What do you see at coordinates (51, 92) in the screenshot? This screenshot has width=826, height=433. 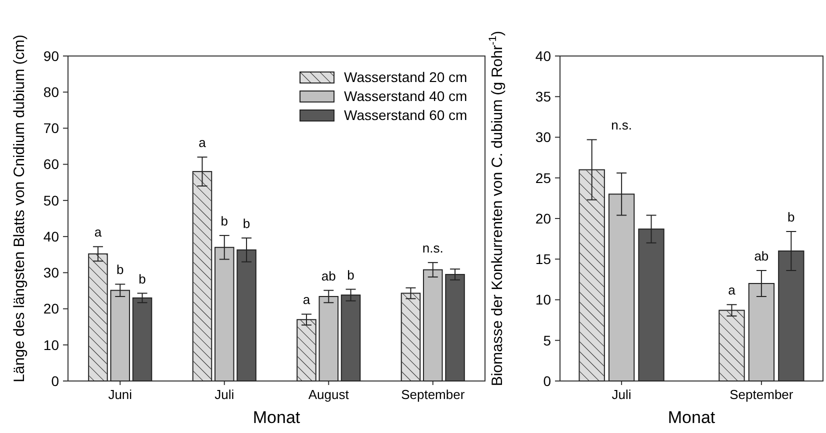 I see `y-tick-label: 80` at bounding box center [51, 92].